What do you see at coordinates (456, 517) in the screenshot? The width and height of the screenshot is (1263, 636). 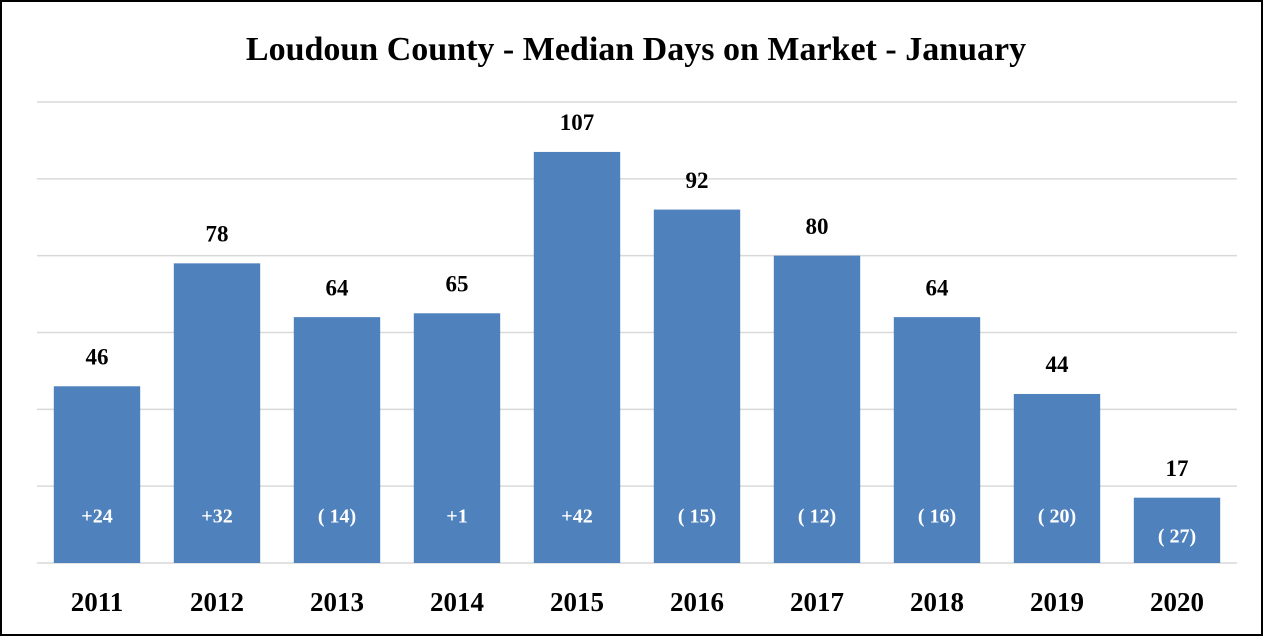 I see `change-label: +1` at bounding box center [456, 517].